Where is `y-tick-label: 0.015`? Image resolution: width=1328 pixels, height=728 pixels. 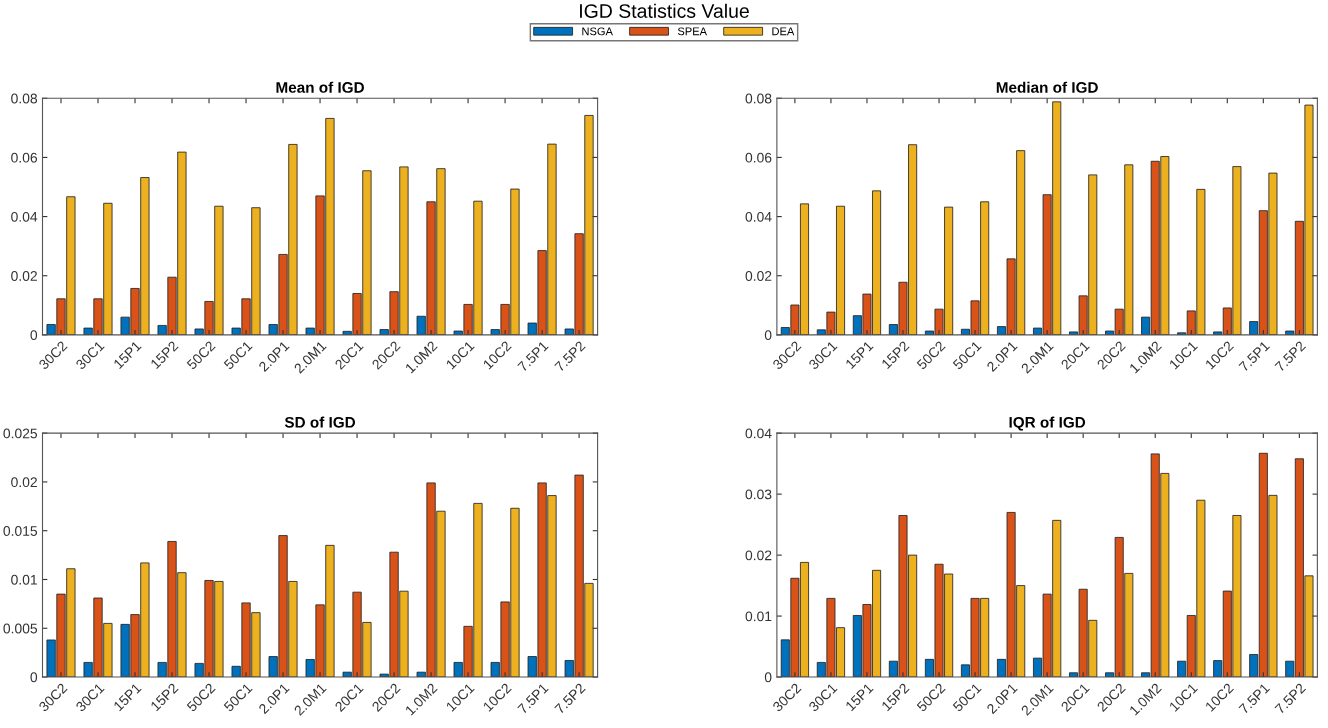
y-tick-label: 0.015 is located at coordinates (20, 531).